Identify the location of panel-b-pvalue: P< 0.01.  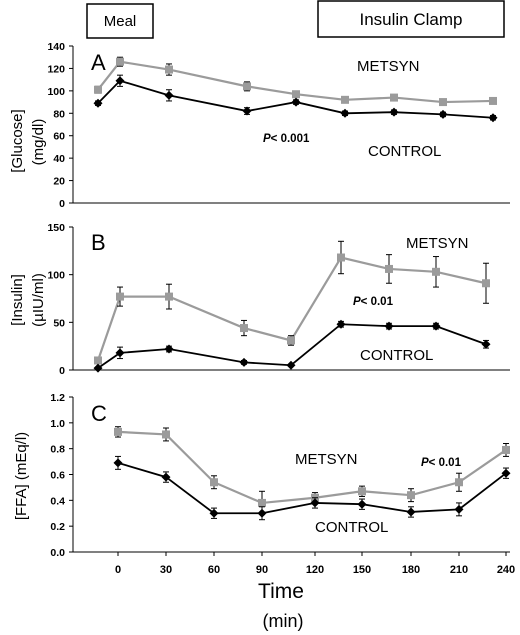
(373, 302).